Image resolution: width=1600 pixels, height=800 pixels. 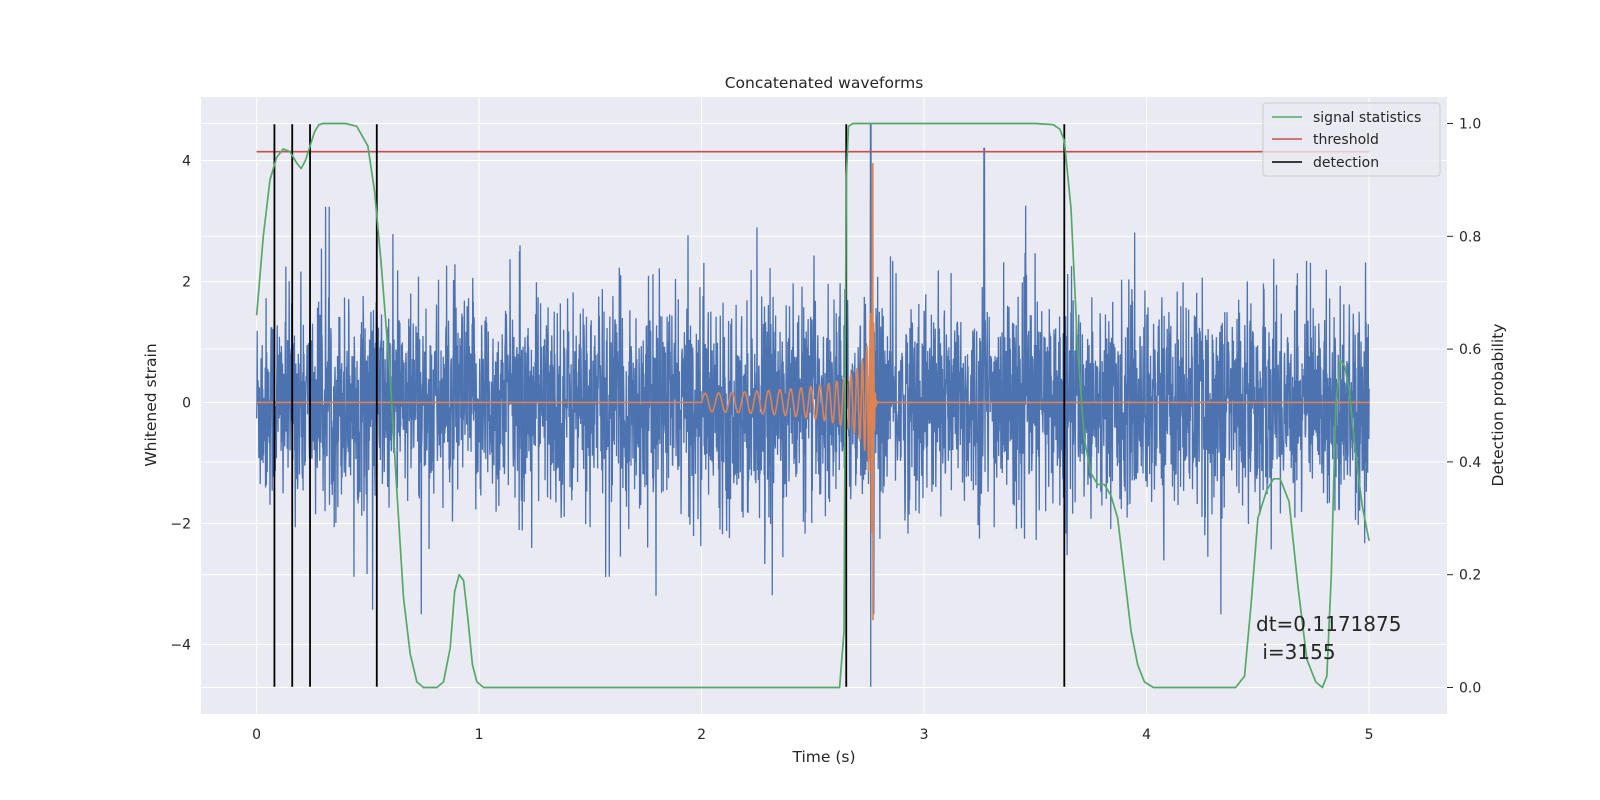 What do you see at coordinates (186, 403) in the screenshot?
I see `y-tick-label: 0` at bounding box center [186, 403].